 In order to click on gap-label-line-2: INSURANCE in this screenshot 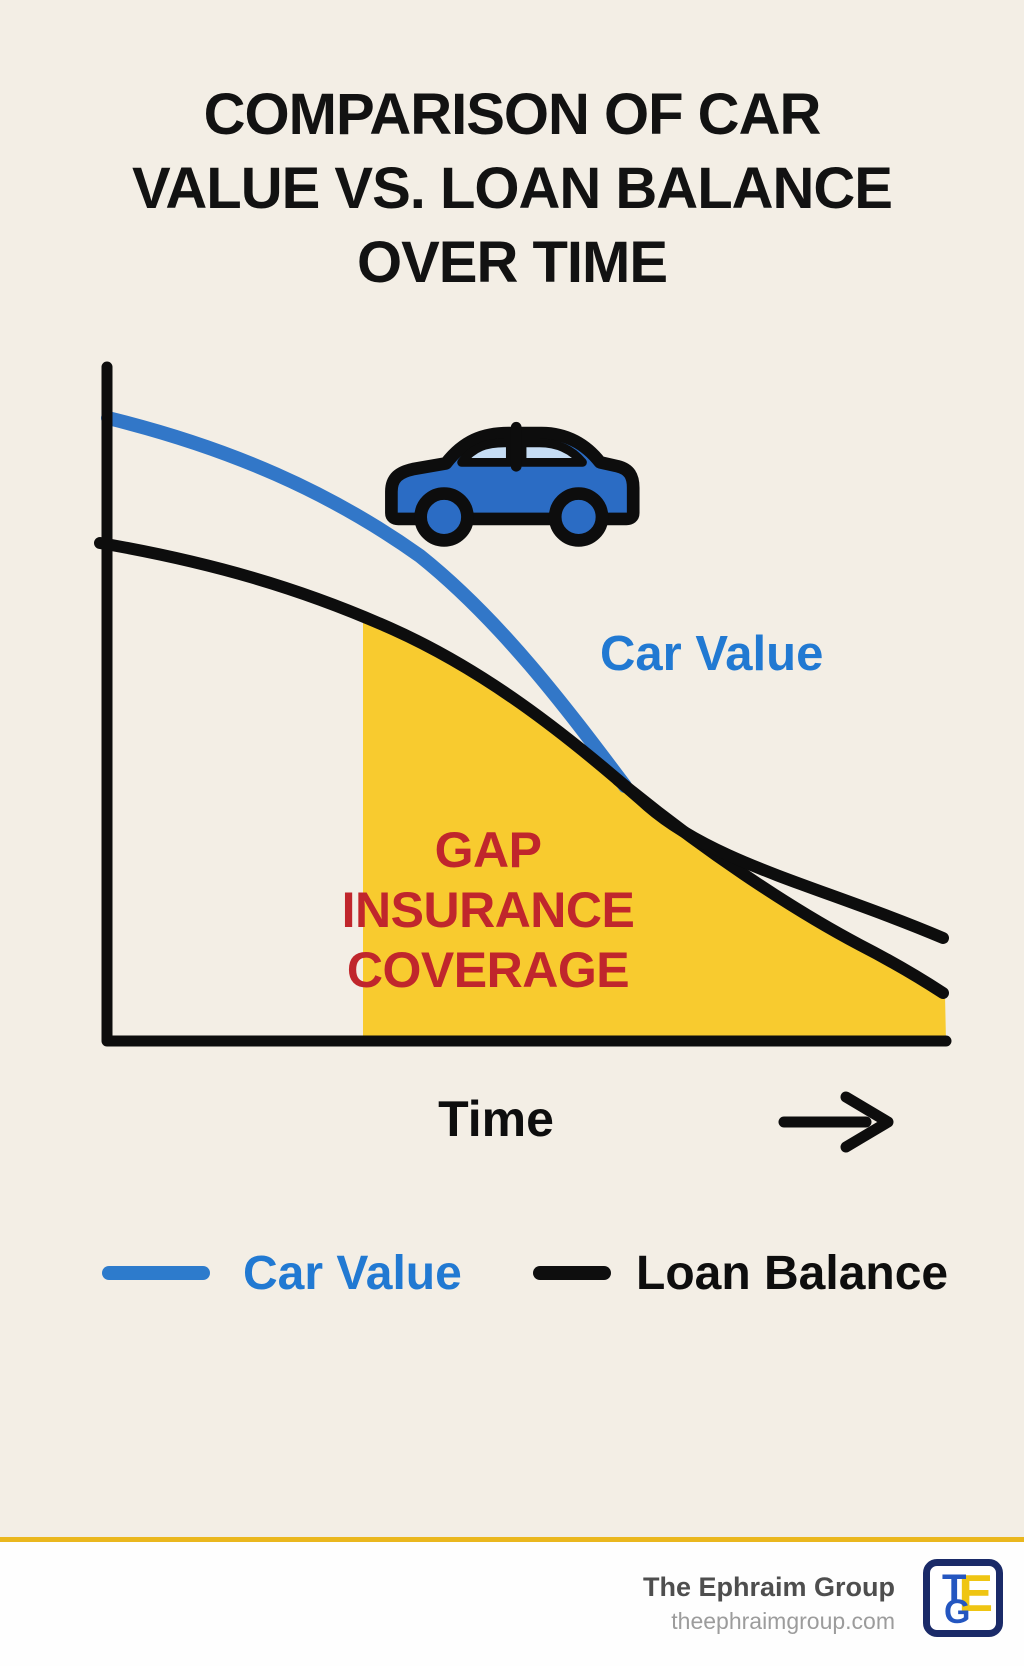, I will do `click(488, 910)`.